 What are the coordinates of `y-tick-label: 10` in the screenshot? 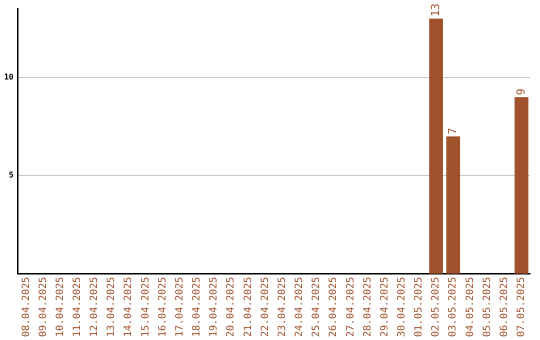 It's located at (9, 77).